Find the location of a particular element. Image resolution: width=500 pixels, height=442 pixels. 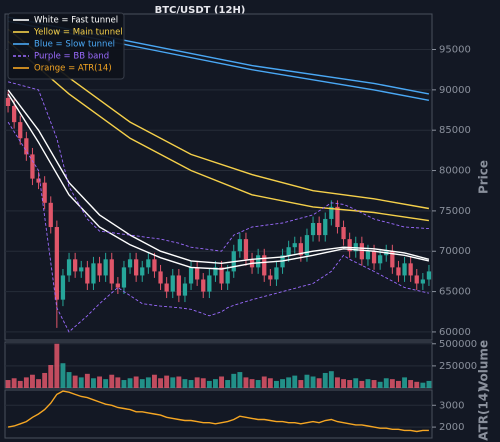

legend-label: Orange = ATR(14) is located at coordinates (73, 69).